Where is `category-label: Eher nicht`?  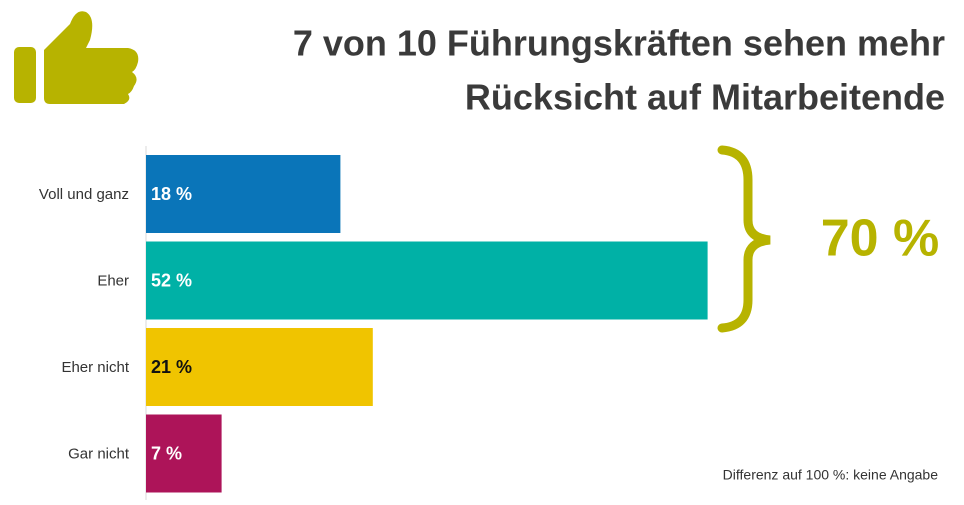 category-label: Eher nicht is located at coordinates (95, 367).